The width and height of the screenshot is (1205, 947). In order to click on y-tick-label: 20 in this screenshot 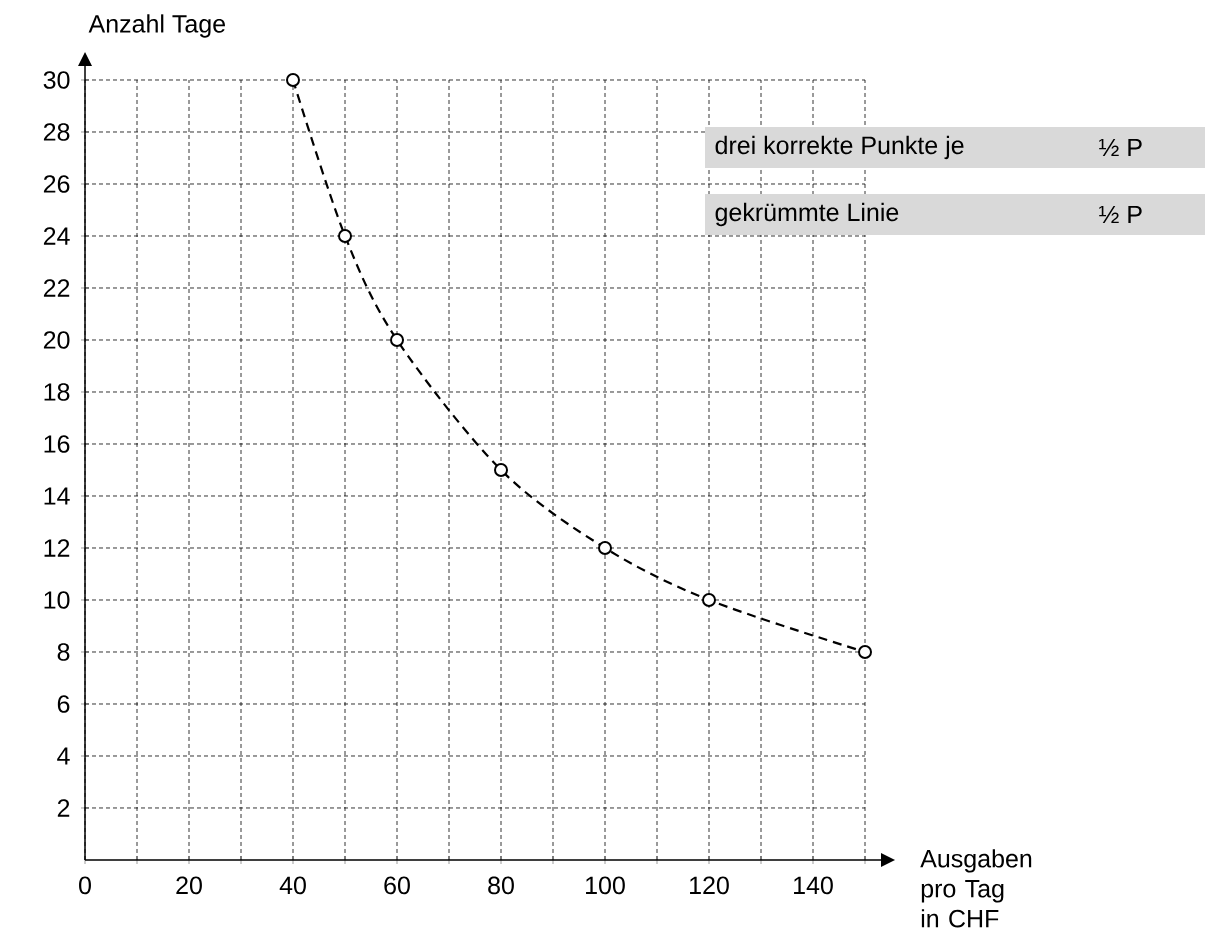, I will do `click(56, 340)`.